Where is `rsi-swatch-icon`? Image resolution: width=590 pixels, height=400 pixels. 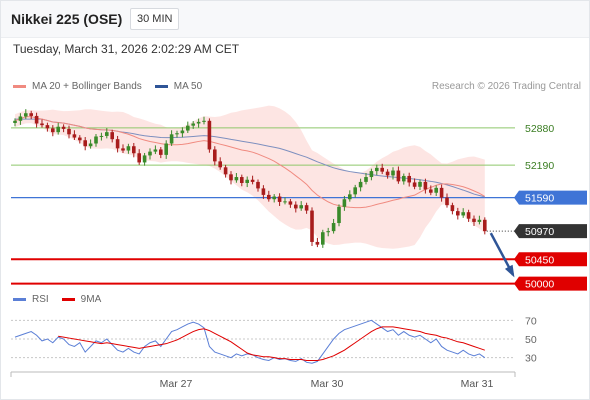 rsi-swatch-icon is located at coordinates (19, 299).